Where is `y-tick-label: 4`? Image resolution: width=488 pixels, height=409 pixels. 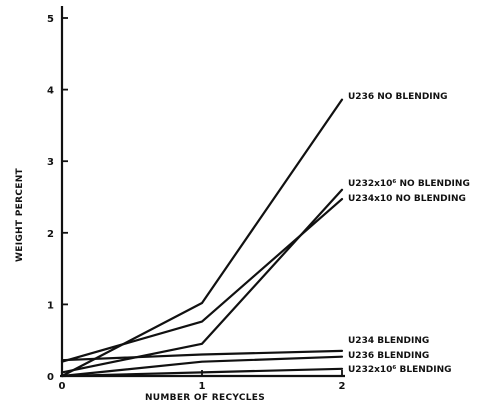
y-tick-label: 4 is located at coordinates (50, 91).